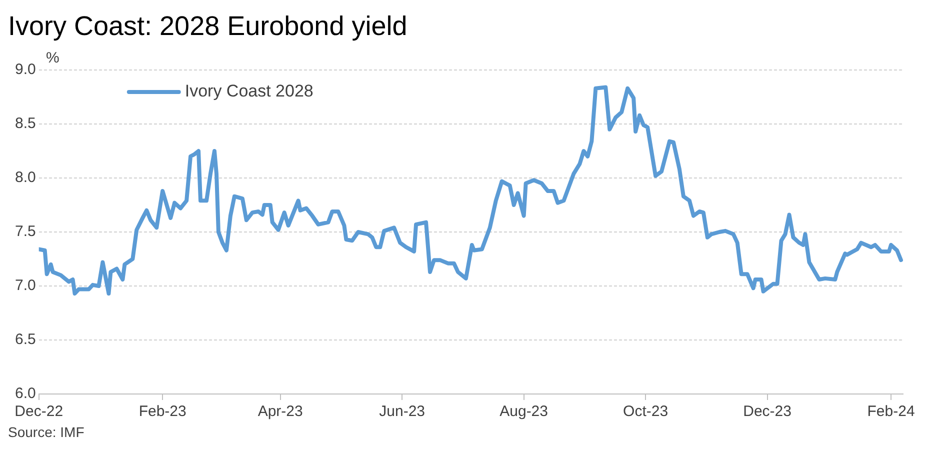 The height and width of the screenshot is (453, 927). Describe the element at coordinates (53, 58) in the screenshot. I see `y-axis-title: %` at that location.